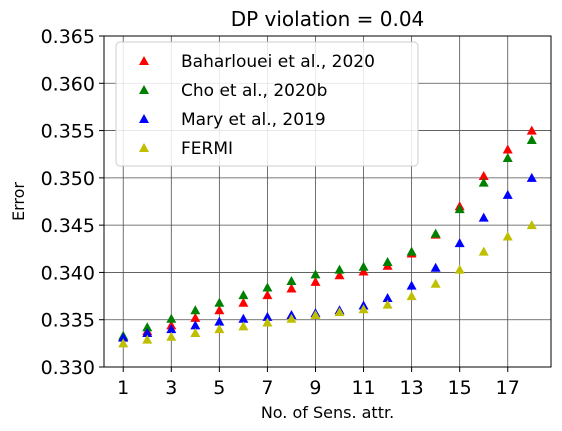 The width and height of the screenshot is (562, 431). I want to click on y-tick-label: 0.335, so click(68, 321).